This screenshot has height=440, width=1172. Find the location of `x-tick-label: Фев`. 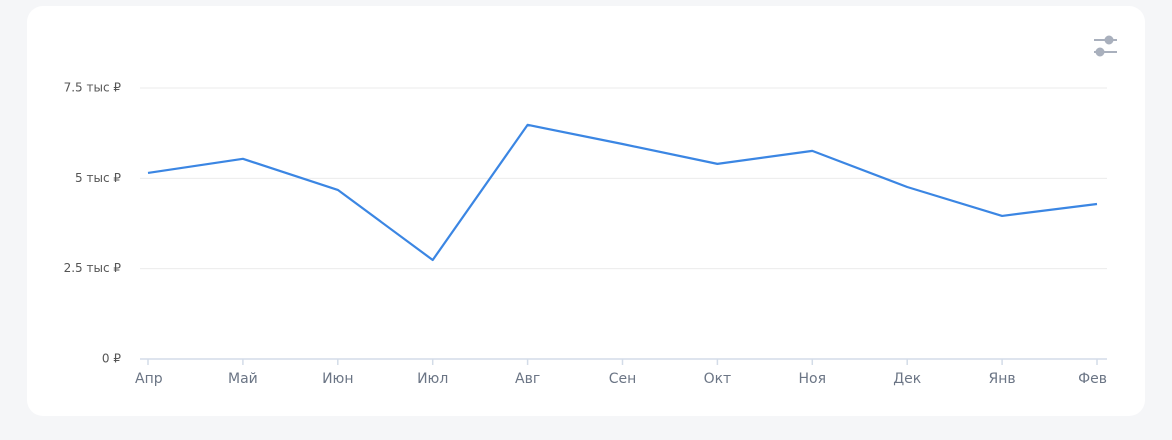

x-tick-label: Фев is located at coordinates (1092, 379).